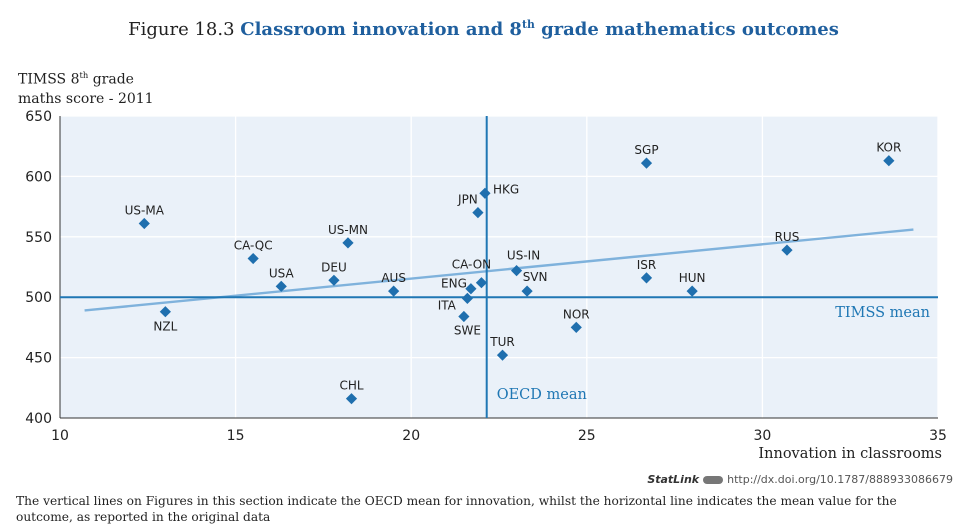  Describe the element at coordinates (840, 479) in the screenshot. I see `statlink-url: http://dx.doi.org/10.1787/888933086679` at that location.